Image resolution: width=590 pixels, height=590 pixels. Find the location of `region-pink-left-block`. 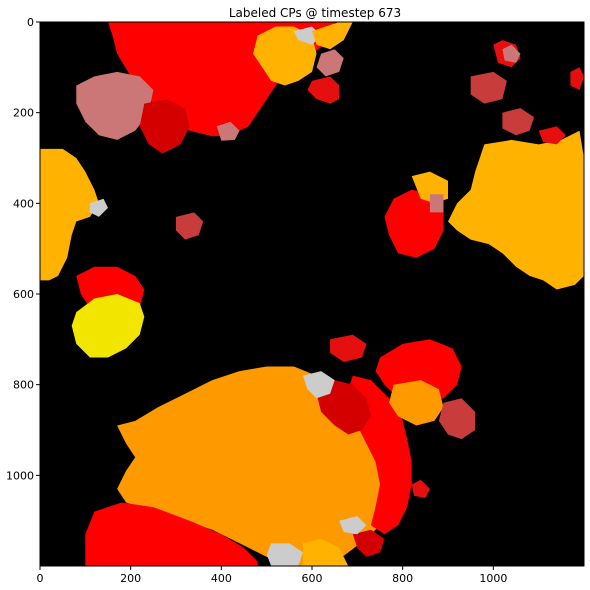

region-pink-left-block is located at coordinates (115, 105).